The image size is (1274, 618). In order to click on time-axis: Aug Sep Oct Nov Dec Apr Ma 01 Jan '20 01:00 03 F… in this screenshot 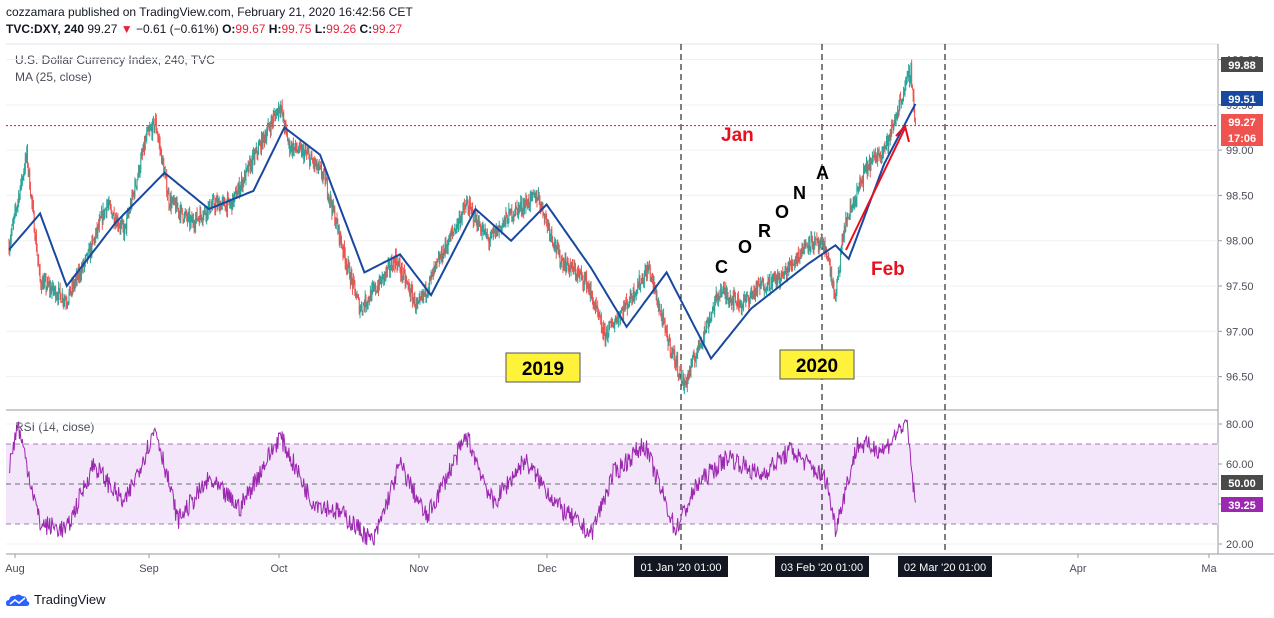, I will do `click(611, 565)`.